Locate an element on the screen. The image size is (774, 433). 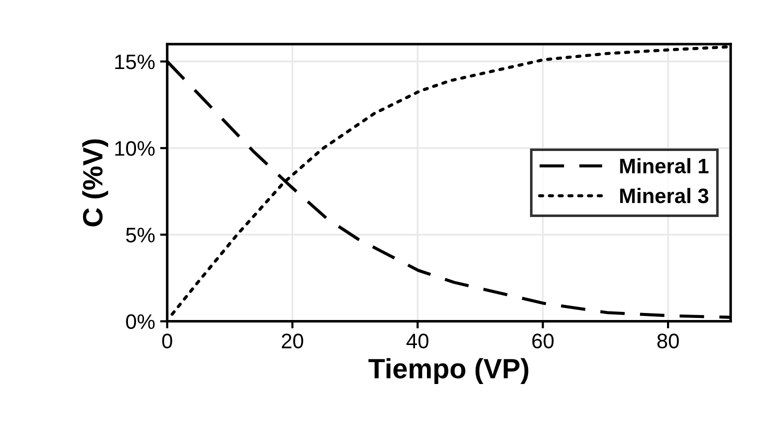
y-tick-label: 10% is located at coordinates (135, 148).